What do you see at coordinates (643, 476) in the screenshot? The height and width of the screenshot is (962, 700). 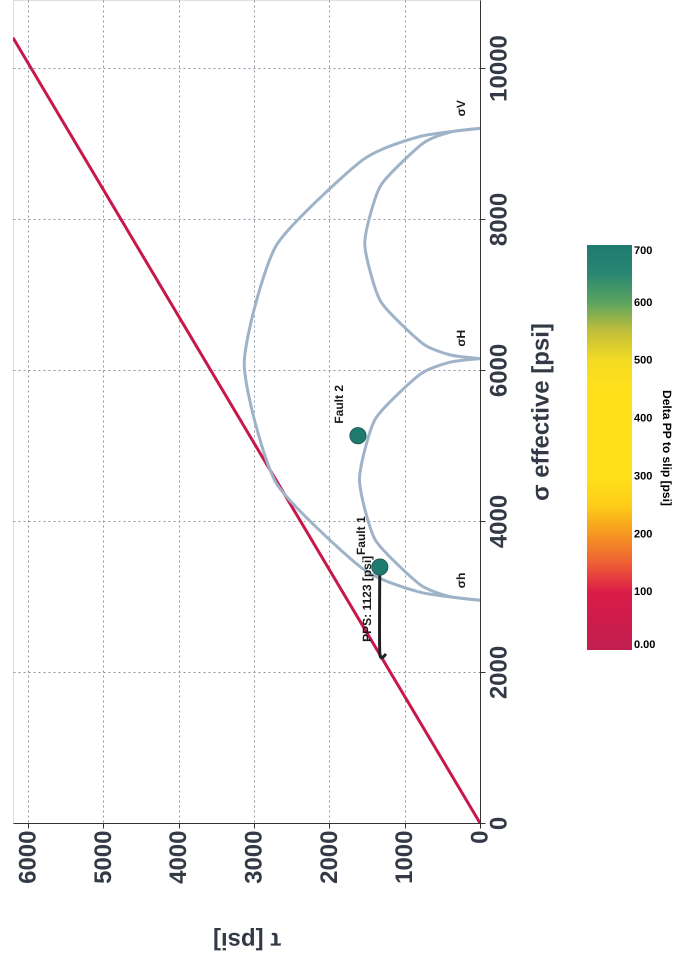 I see `color-bar-label: 300` at bounding box center [643, 476].